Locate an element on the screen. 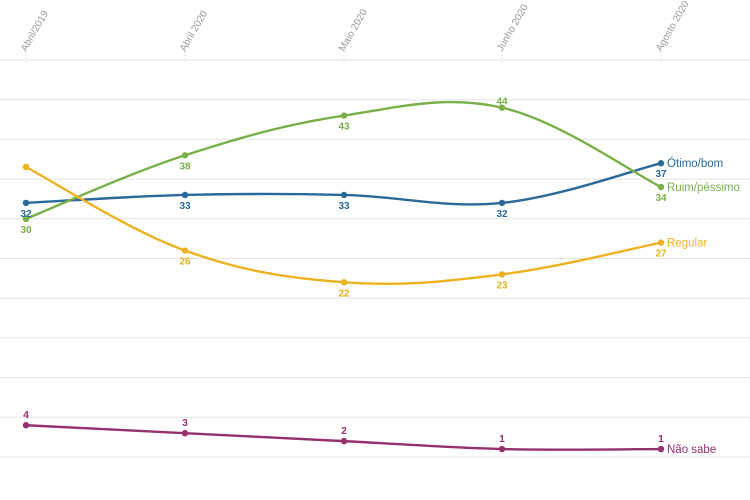 This screenshot has height=500, width=750. x-tick-label: Abril/2019 is located at coordinates (35, 31).